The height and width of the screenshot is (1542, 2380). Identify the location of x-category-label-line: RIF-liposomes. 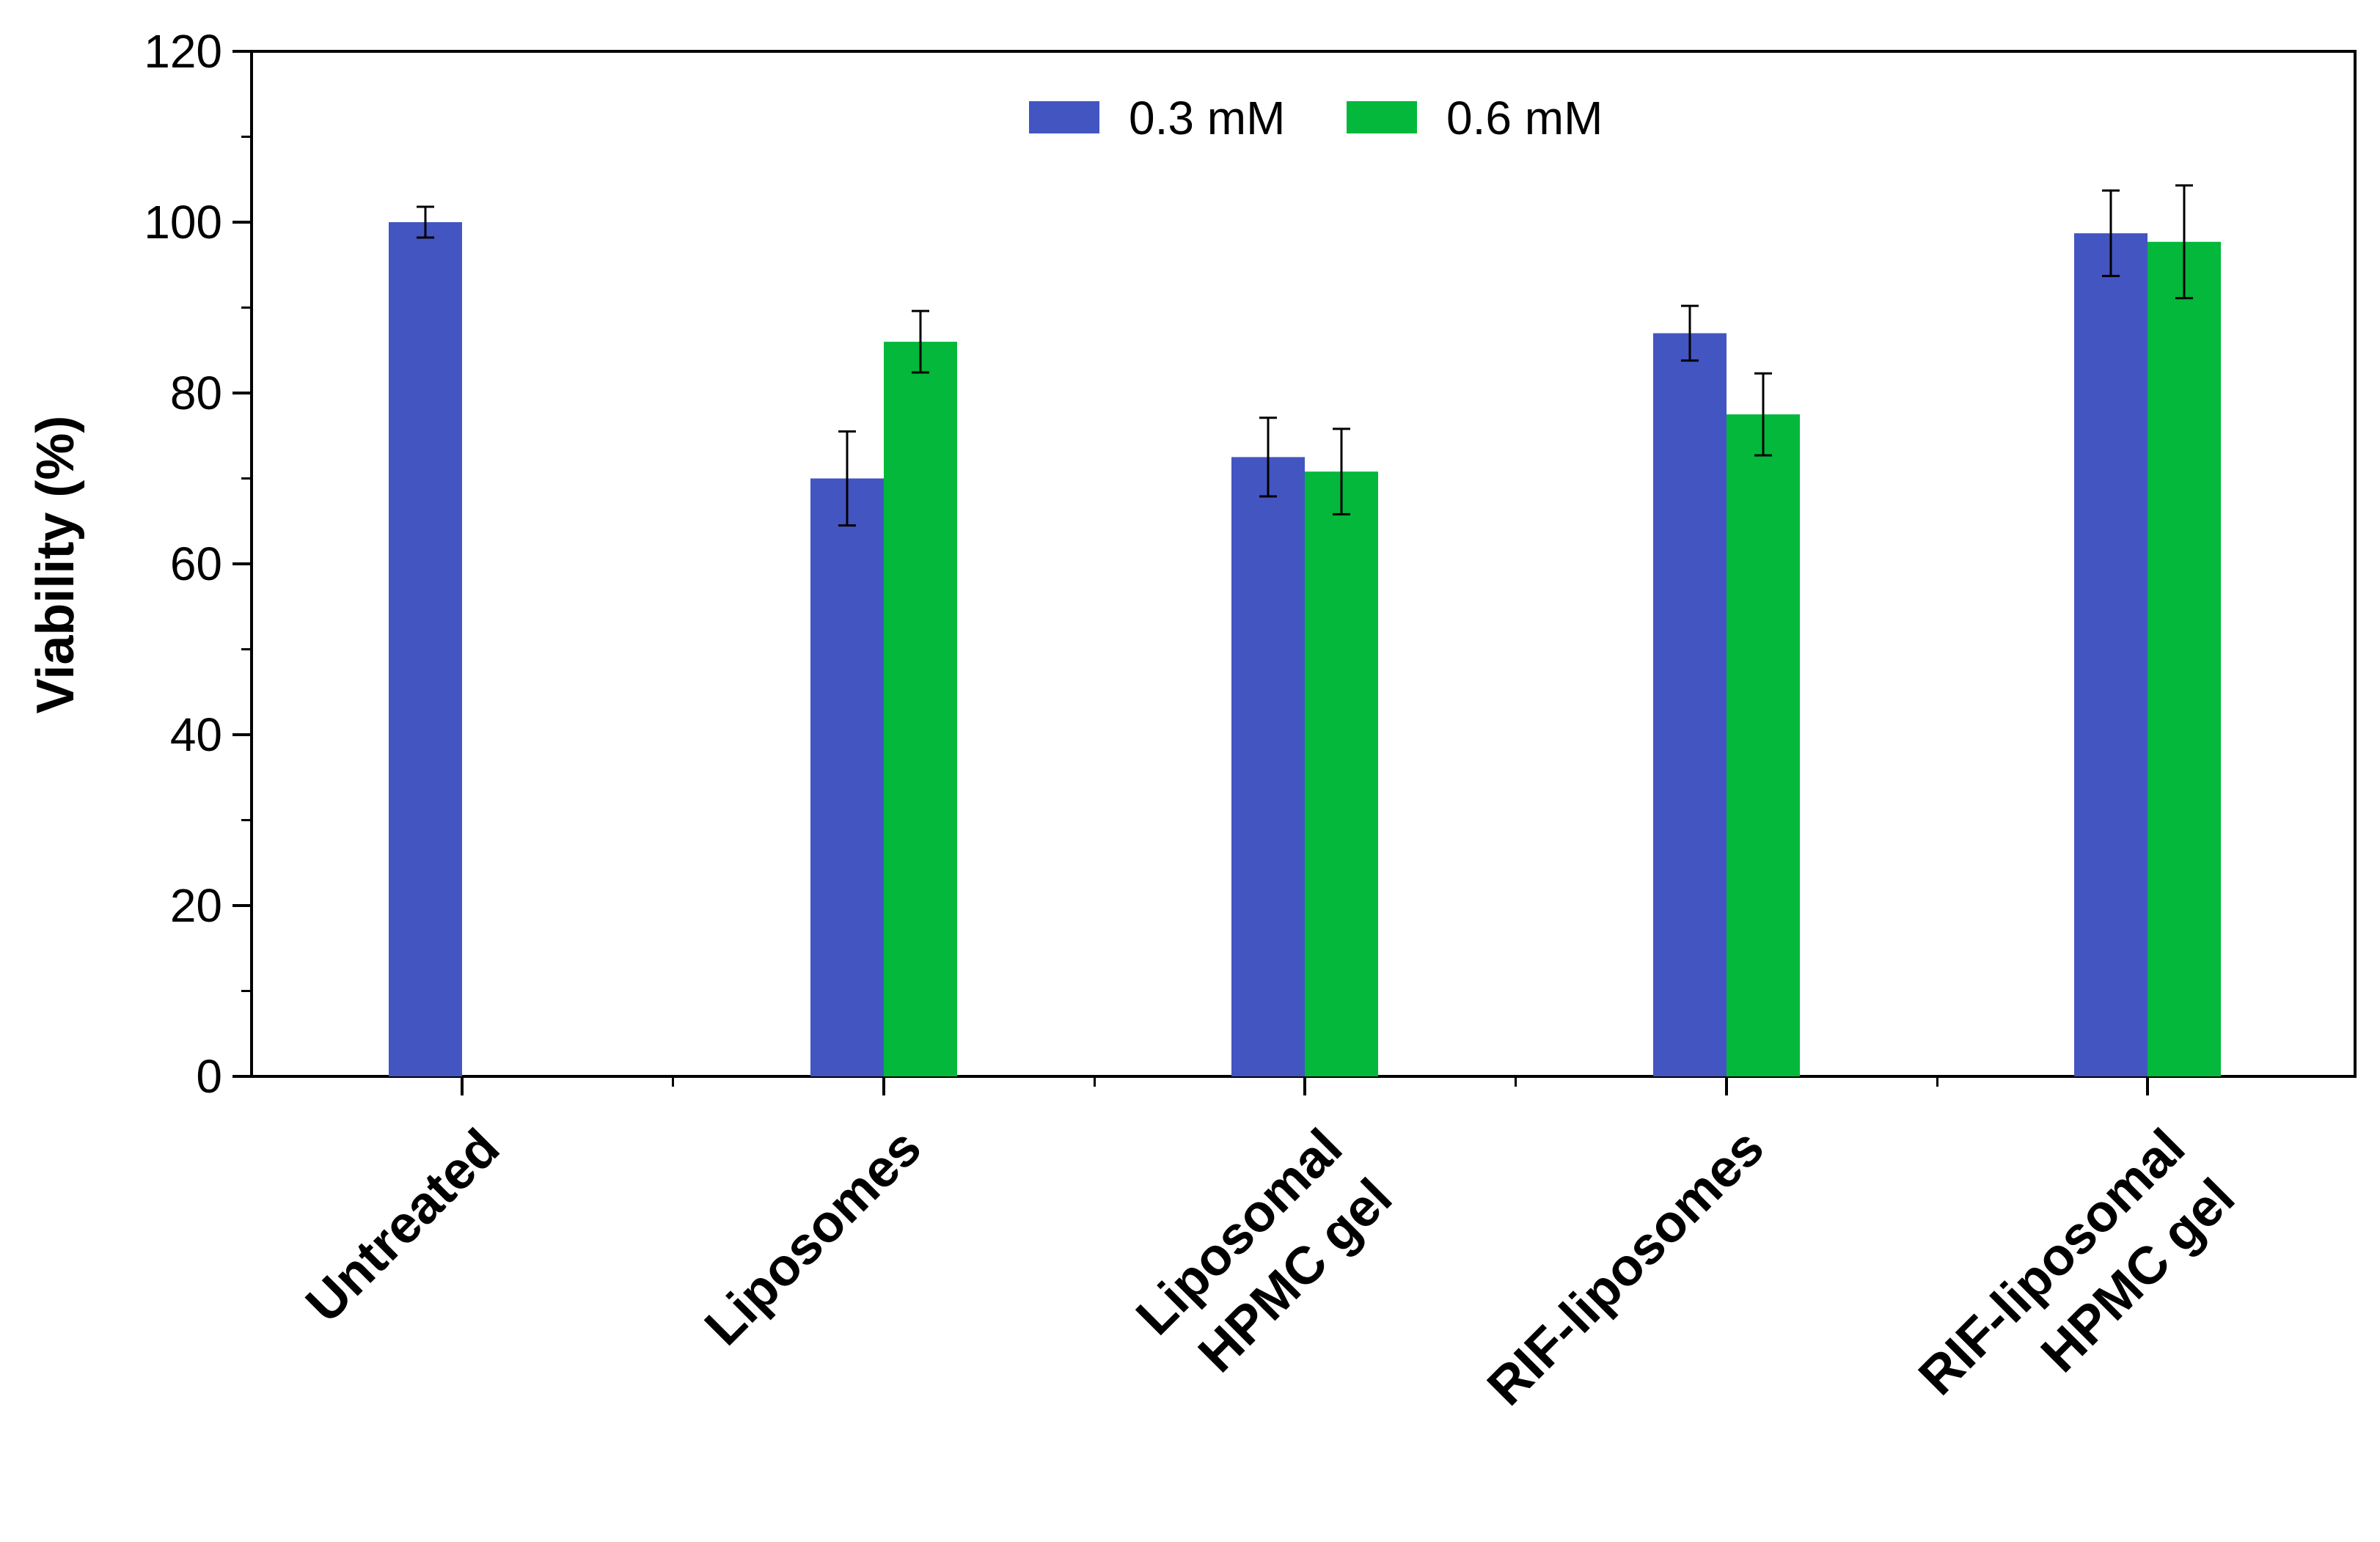
(1626, 1267).